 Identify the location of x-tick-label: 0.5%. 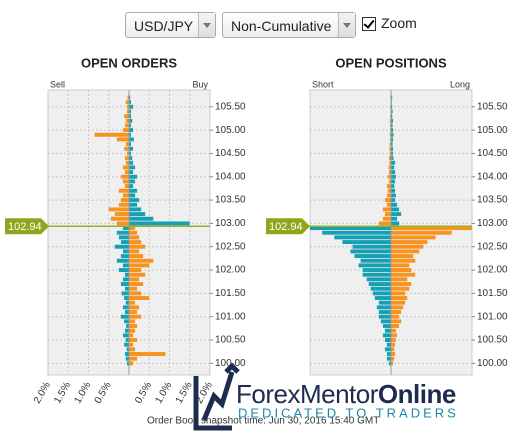
(143, 392).